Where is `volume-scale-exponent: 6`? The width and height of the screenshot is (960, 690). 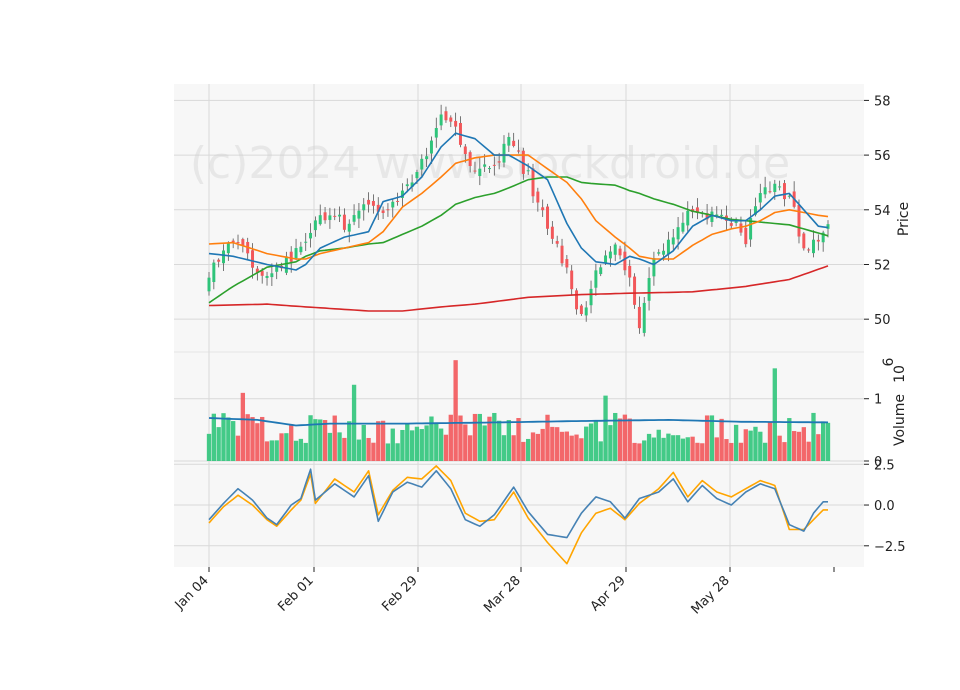
volume-scale-exponent: 6 is located at coordinates (889, 361).